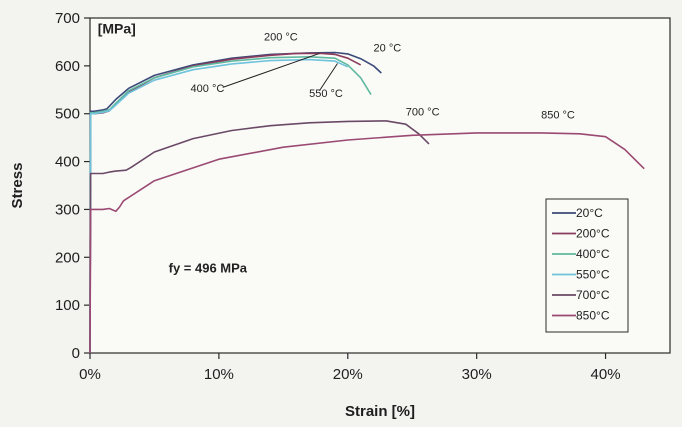 This screenshot has height=427, width=682. What do you see at coordinates (388, 49) in the screenshot?
I see `curve-annotation: 20 °C` at bounding box center [388, 49].